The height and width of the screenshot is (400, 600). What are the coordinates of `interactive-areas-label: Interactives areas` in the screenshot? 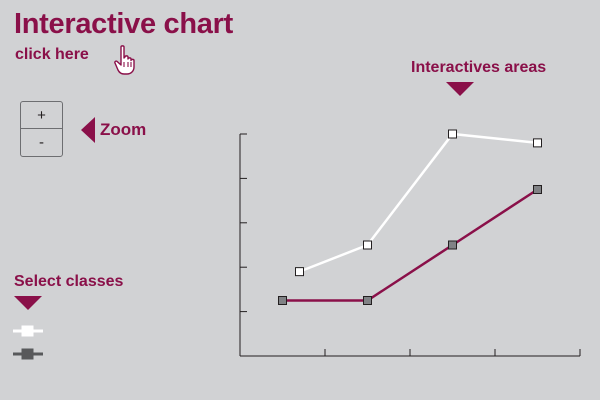 It's located at (479, 67).